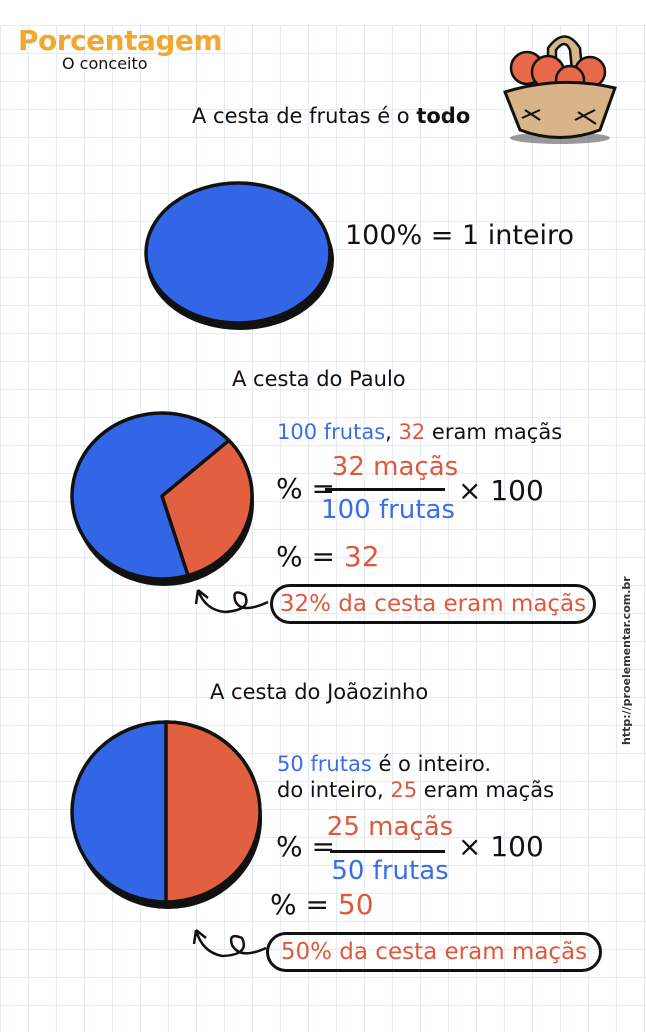 Image resolution: width=646 pixels, height=1032 pixels. What do you see at coordinates (404, 790) in the screenshot?
I see `apple-count: 25` at bounding box center [404, 790].